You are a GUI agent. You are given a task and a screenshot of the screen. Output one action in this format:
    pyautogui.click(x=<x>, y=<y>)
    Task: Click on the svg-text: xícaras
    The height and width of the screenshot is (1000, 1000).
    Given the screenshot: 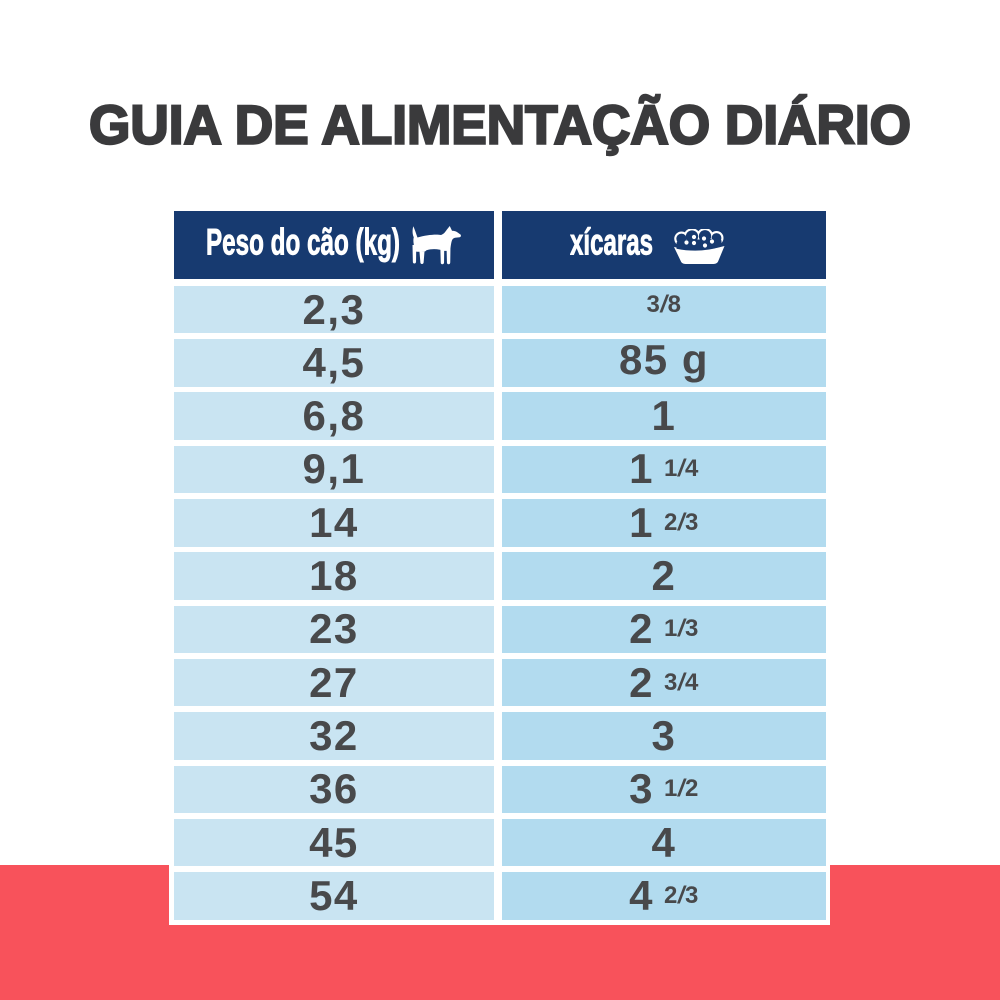 What is the action you would take?
    pyautogui.click(x=611, y=242)
    